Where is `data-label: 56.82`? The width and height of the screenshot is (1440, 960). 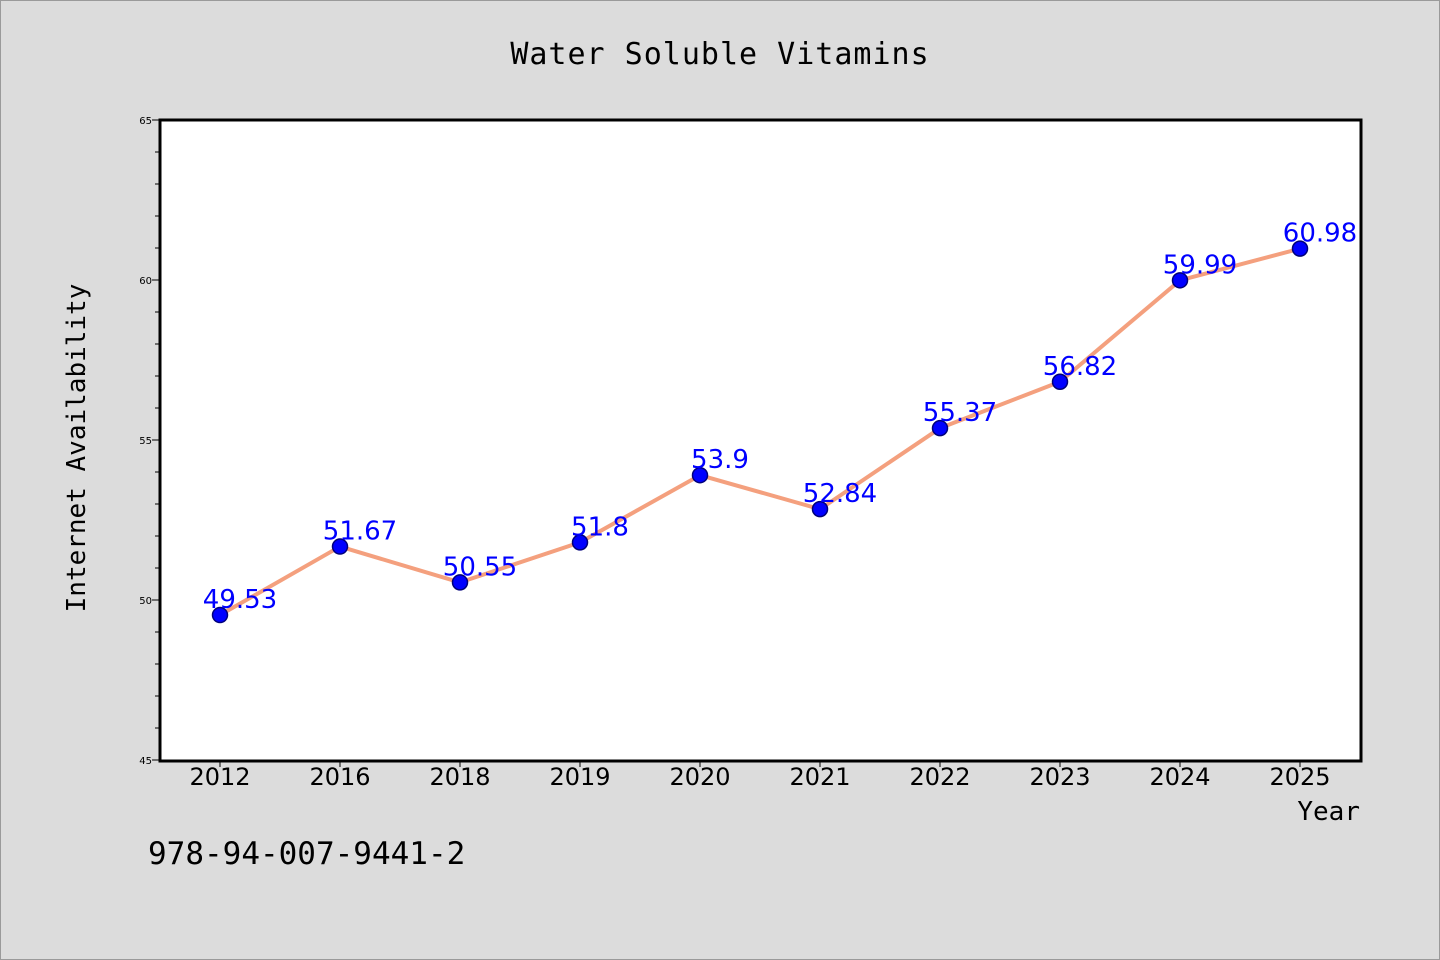 data-label: 56.82 is located at coordinates (1080, 367).